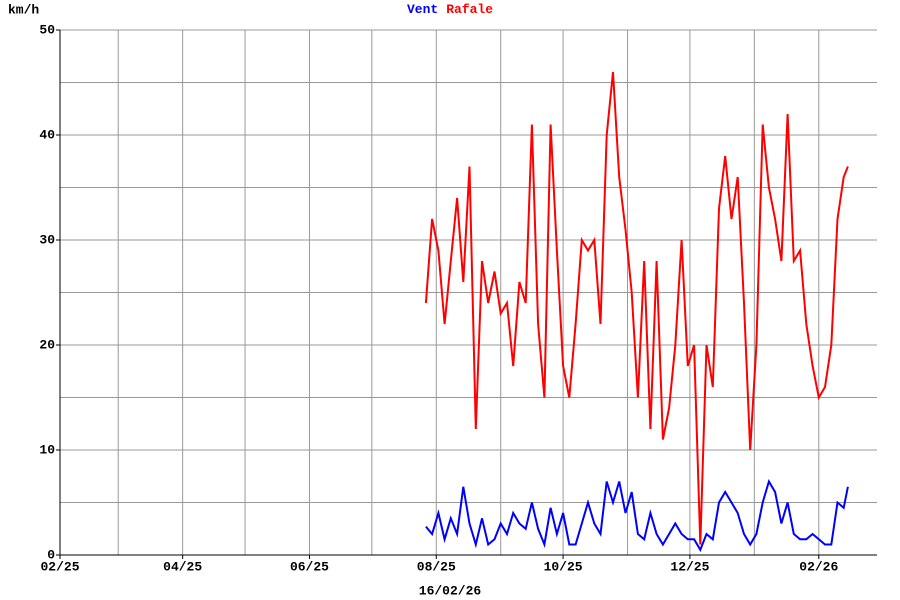 The image size is (900, 600). Describe the element at coordinates (47, 134) in the screenshot. I see `y-tick-label: 40` at that location.